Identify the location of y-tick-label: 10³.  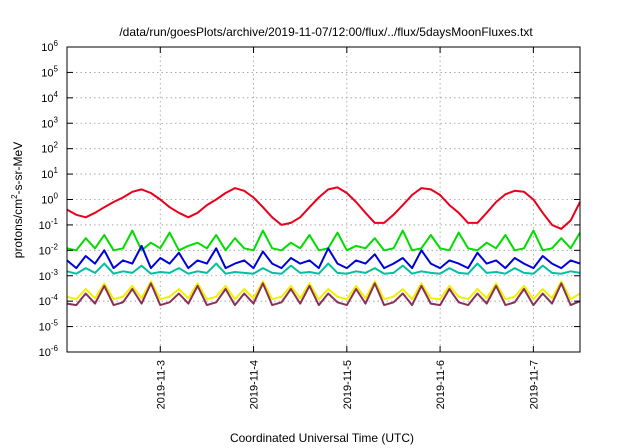
(49, 122).